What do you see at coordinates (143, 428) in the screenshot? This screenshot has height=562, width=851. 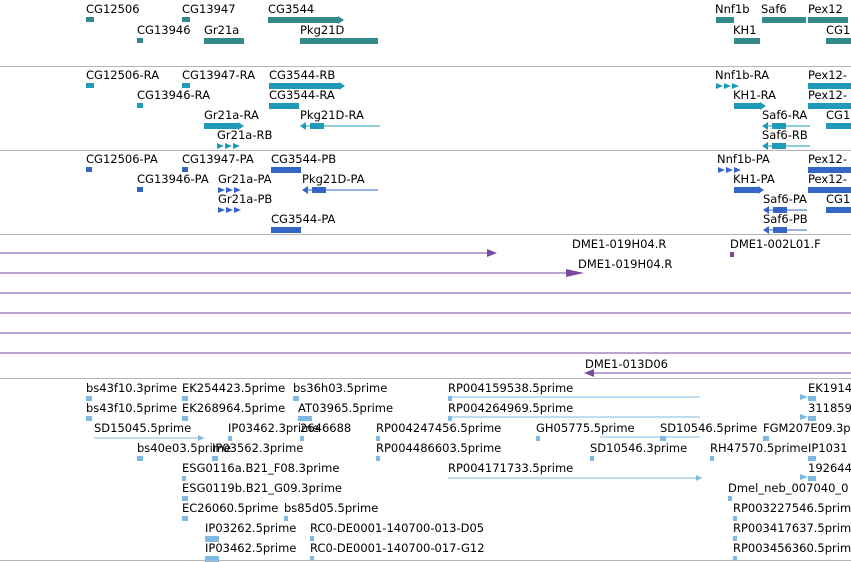 I see `feature-label: SD15045.5prime` at bounding box center [143, 428].